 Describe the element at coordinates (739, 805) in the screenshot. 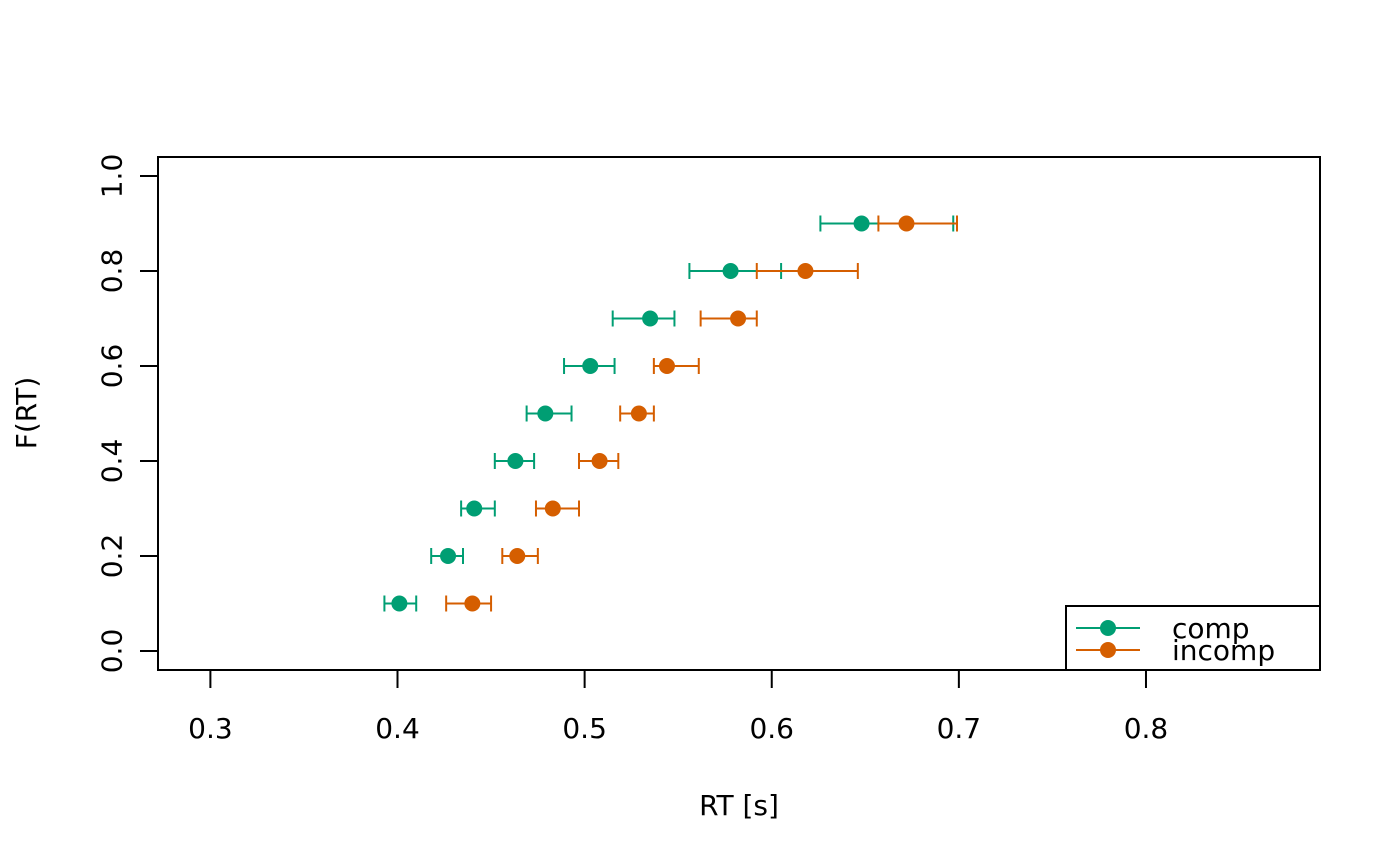

I see `x-axis-title: RT [s]` at that location.